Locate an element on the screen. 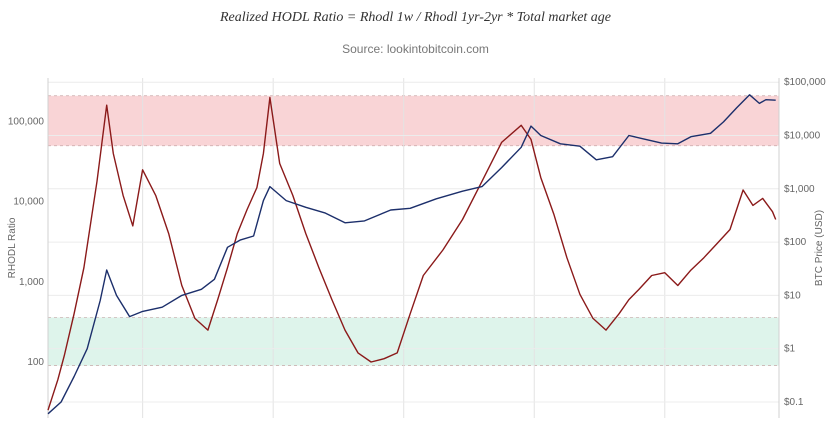 Image resolution: width=831 pixels, height=423 pixels. right-tick-label: $100,000 is located at coordinates (805, 82).